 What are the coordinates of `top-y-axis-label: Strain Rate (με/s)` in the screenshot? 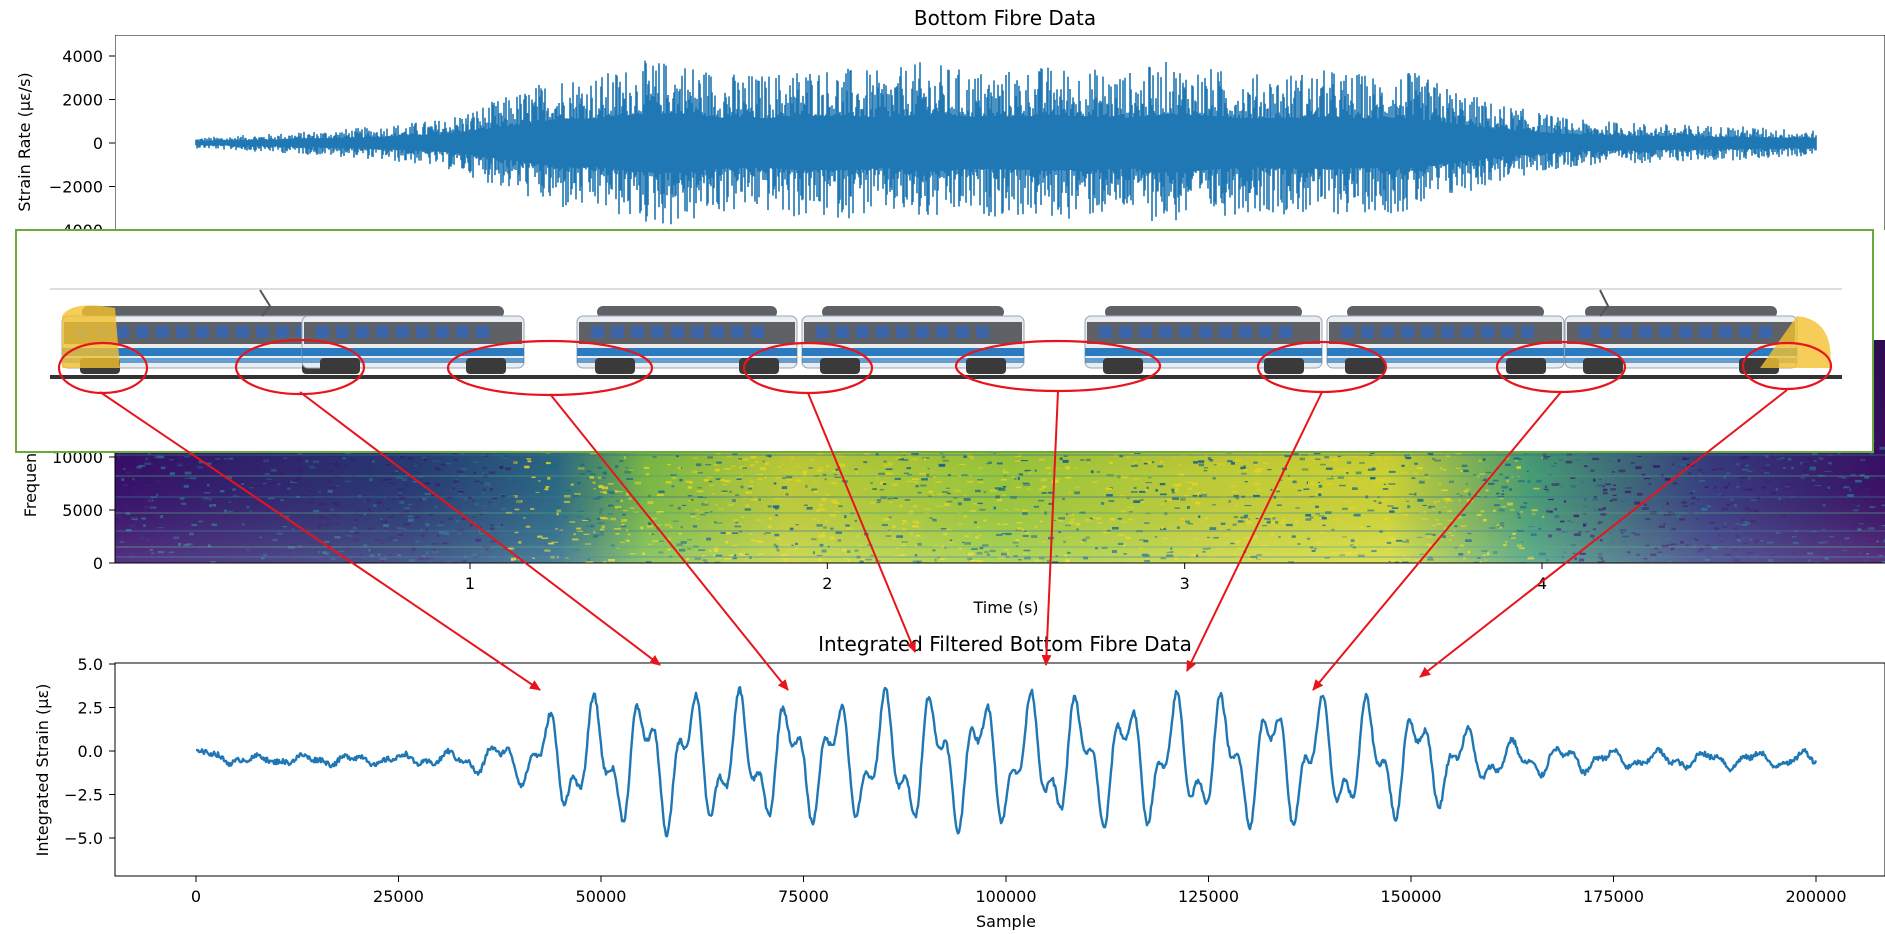 It's located at (24, 141).